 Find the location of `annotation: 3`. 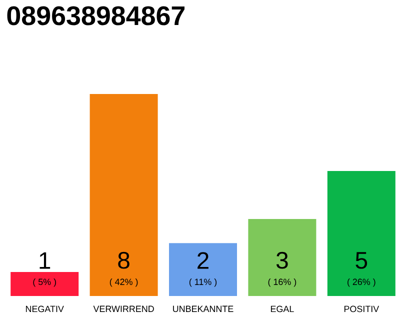

annotation: 3 is located at coordinates (282, 260).